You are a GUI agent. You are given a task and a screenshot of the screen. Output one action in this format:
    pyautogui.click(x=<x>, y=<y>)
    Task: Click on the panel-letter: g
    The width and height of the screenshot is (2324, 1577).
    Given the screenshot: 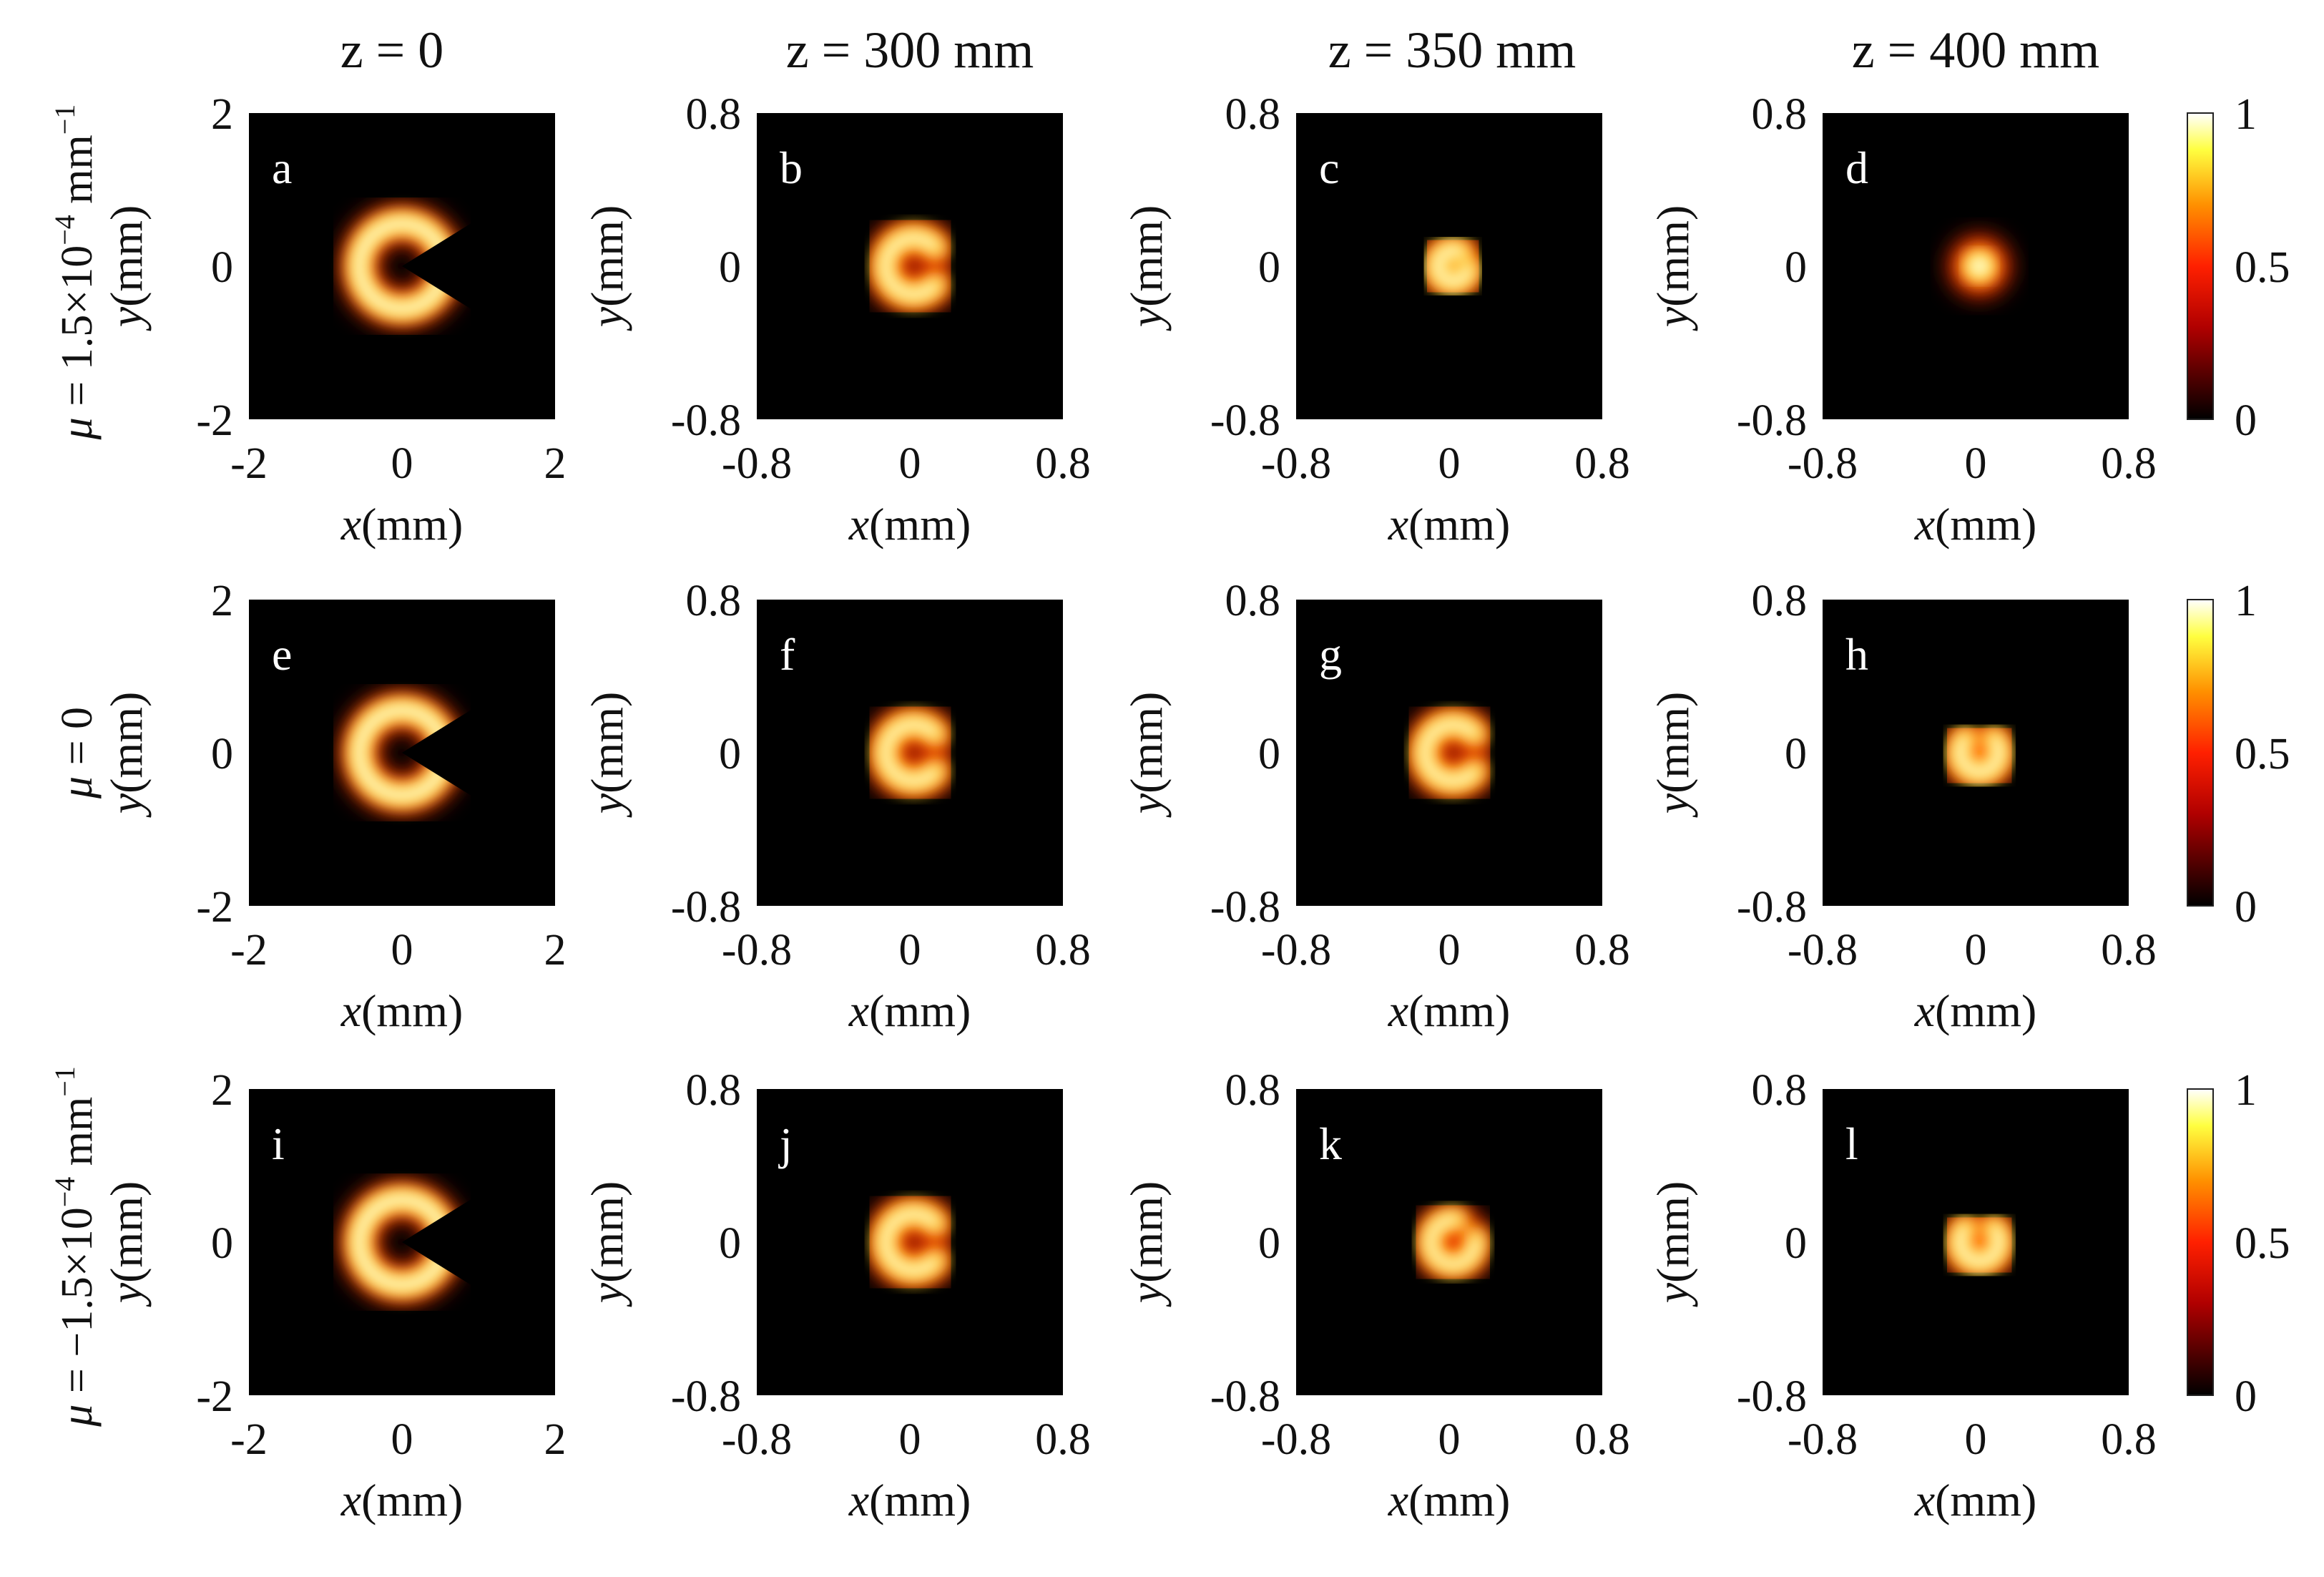 What is the action you would take?
    pyautogui.click(x=1331, y=654)
    